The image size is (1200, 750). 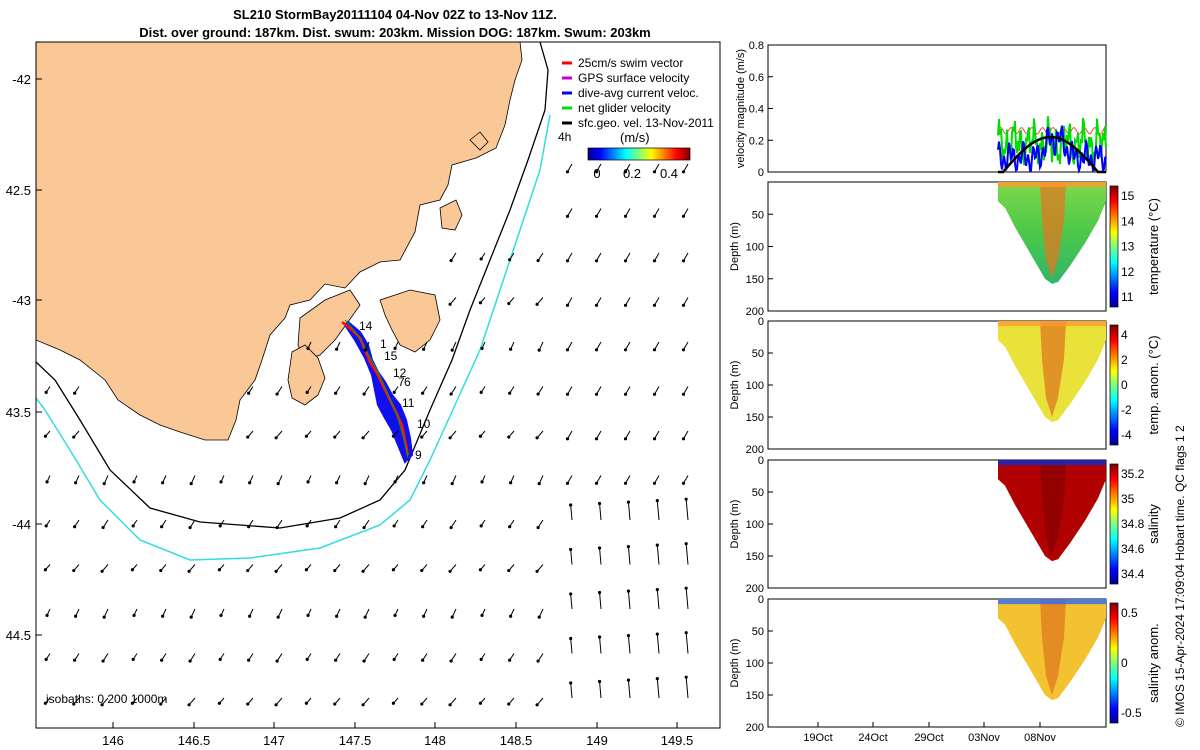 What do you see at coordinates (1052, 154) in the screenshot?
I see `surface-geostrophic-line` at bounding box center [1052, 154].